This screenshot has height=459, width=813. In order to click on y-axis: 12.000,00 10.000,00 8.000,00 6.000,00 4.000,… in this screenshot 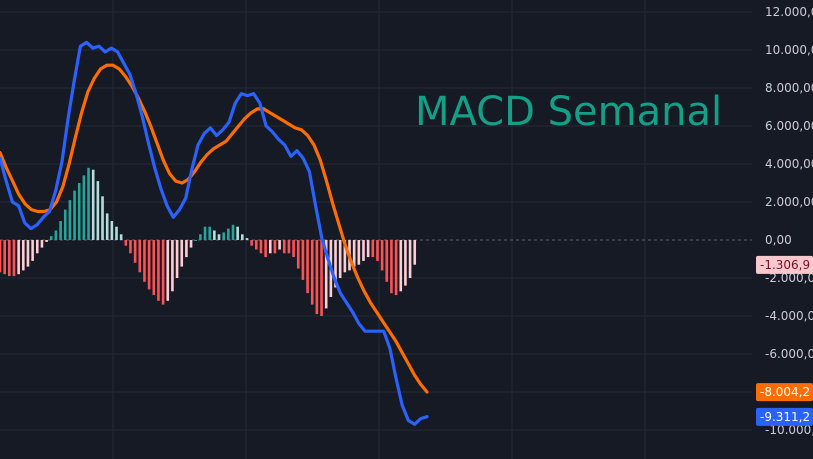, I will do `click(789, 221)`.